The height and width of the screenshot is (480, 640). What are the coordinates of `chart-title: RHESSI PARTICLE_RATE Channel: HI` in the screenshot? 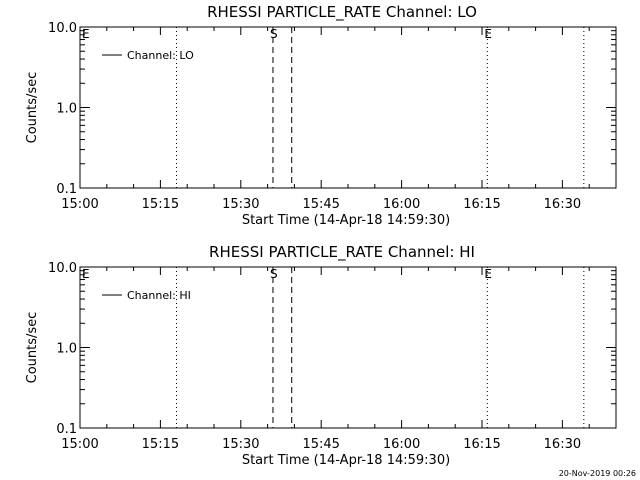 It's located at (342, 252).